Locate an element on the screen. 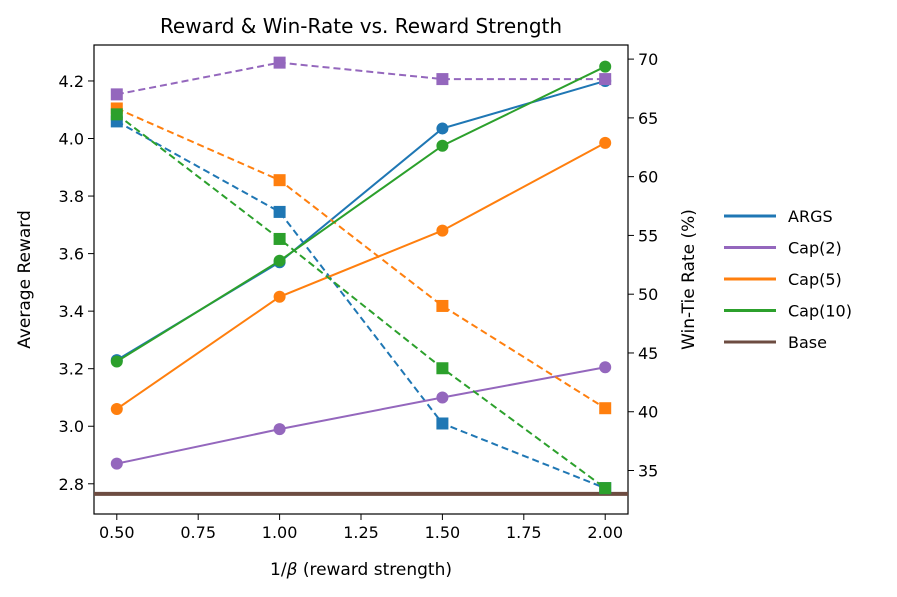 The width and height of the screenshot is (897, 597). y2-tick-label: 50 is located at coordinates (648, 294).